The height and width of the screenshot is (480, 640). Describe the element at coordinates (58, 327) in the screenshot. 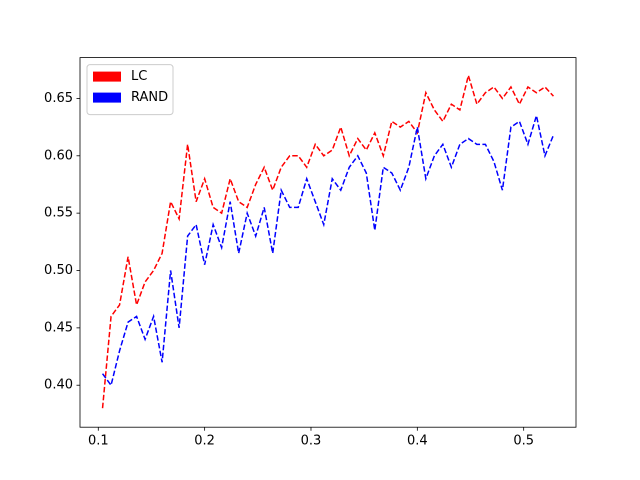

I see `y-tick-label: 0.45` at that location.